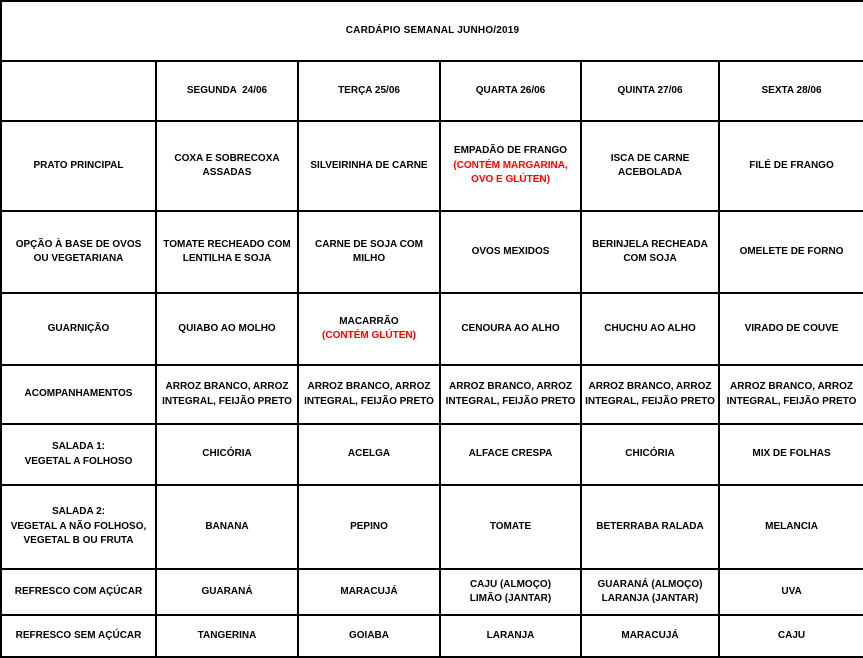  I want to click on menu-cell-r0-c4: FILÉ DE FRANGO, so click(790, 166).